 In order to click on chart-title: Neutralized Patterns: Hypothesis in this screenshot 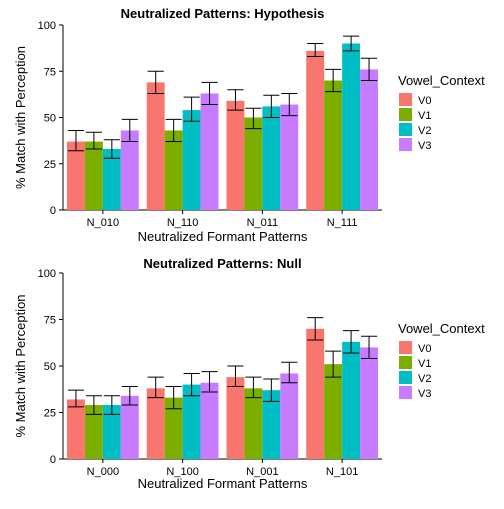, I will do `click(223, 13)`.